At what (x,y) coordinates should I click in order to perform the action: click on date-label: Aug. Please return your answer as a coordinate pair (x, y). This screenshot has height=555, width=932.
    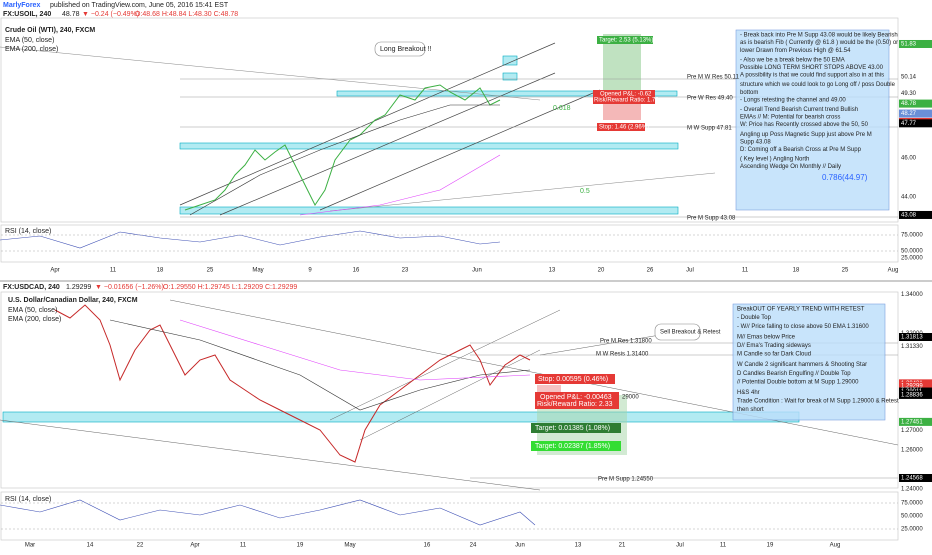
    Looking at the image, I should click on (835, 546).